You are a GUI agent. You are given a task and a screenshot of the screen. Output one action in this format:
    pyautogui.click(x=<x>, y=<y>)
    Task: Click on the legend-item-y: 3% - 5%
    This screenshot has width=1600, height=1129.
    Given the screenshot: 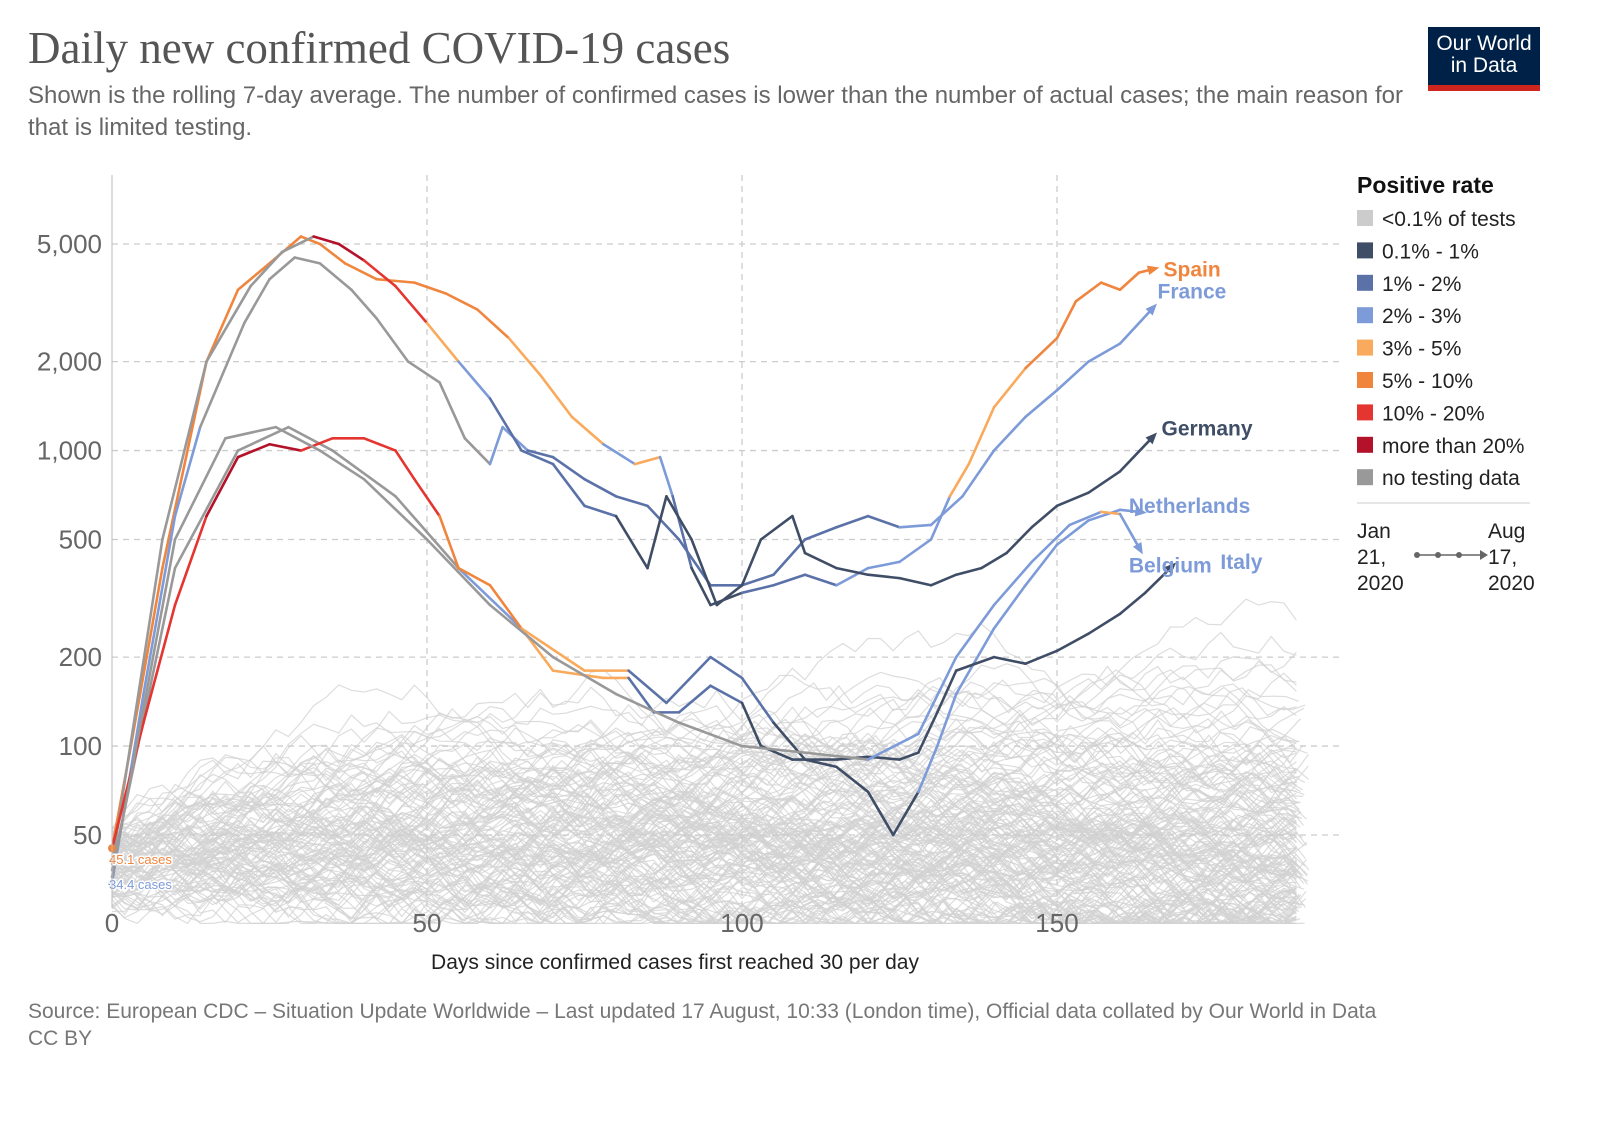 What is the action you would take?
    pyautogui.click(x=1409, y=349)
    